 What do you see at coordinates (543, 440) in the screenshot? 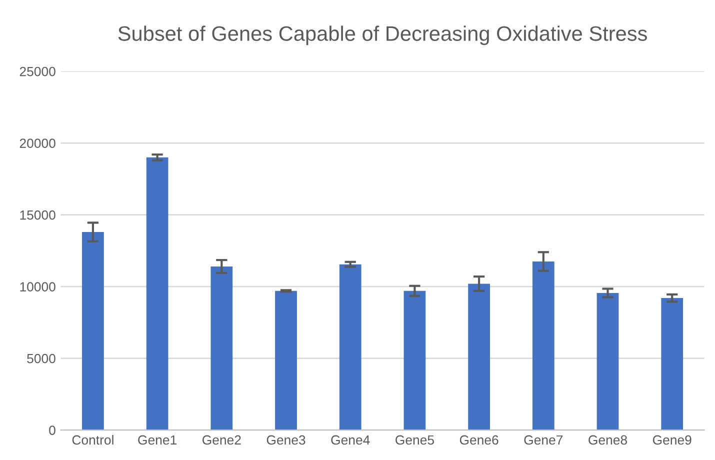
I see `x-tick-label: Gene7` at bounding box center [543, 440].